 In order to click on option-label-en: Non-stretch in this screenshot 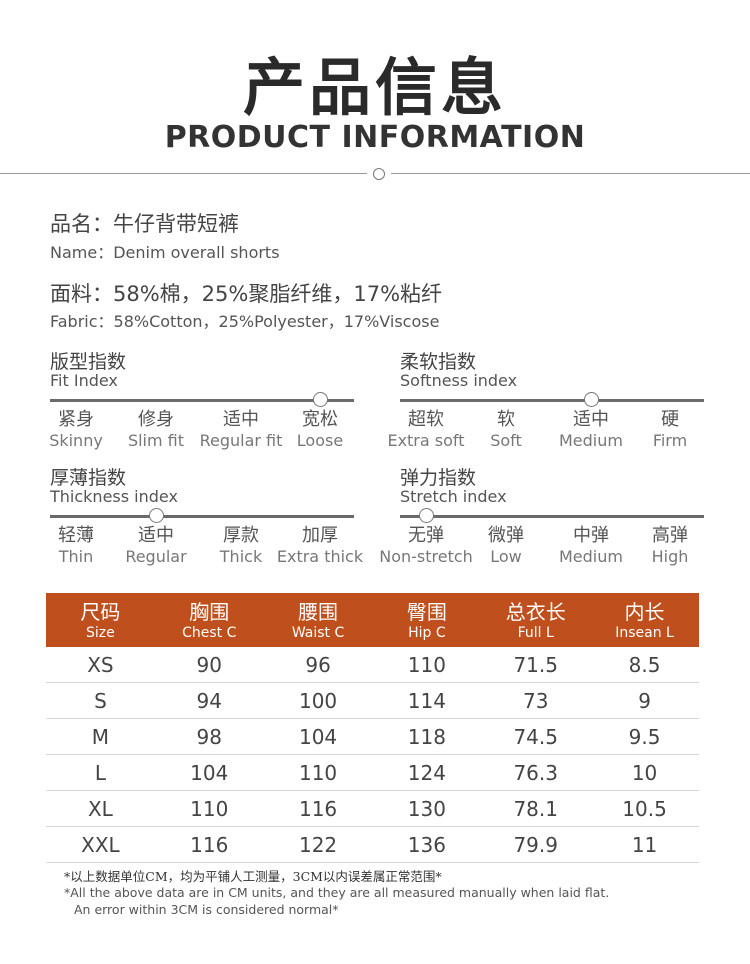, I will do `click(426, 556)`.